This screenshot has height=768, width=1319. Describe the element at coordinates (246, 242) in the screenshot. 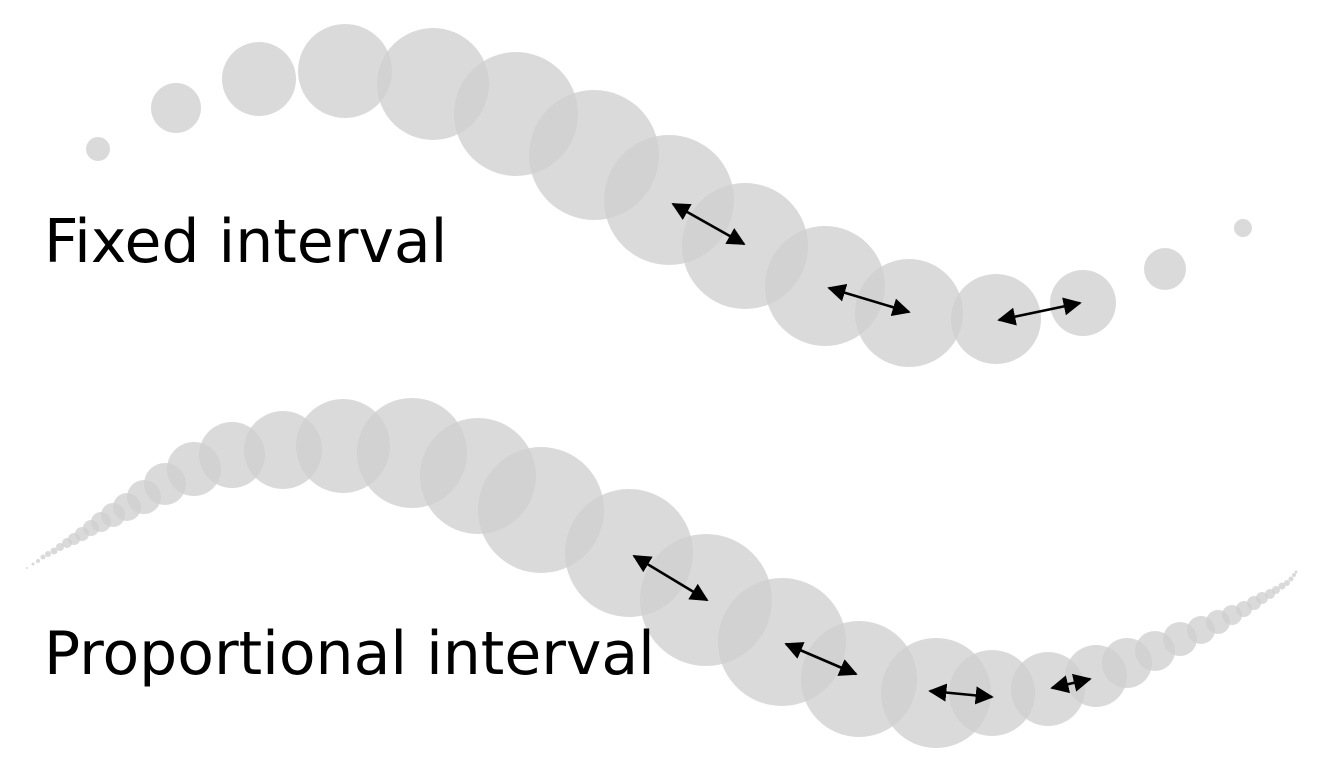

I see `fixed-interval-label: Fixed interval` at that location.